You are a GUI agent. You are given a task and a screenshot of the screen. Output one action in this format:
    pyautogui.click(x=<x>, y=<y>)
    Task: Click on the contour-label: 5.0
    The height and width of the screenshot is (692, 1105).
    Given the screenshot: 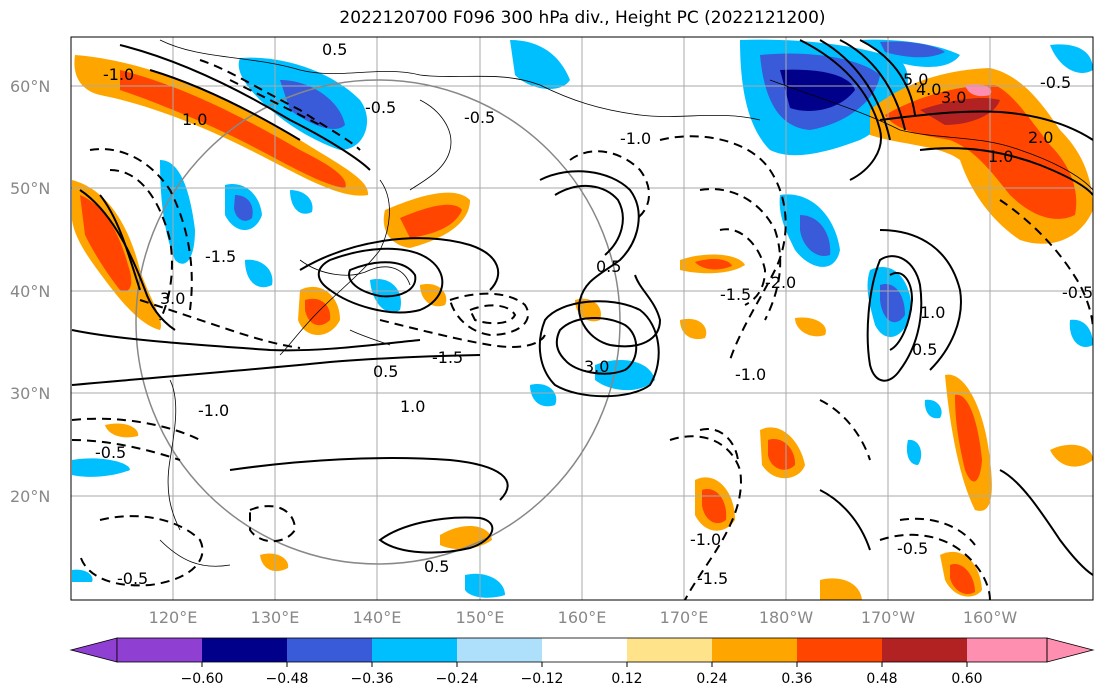 What is the action you would take?
    pyautogui.click(x=915, y=79)
    